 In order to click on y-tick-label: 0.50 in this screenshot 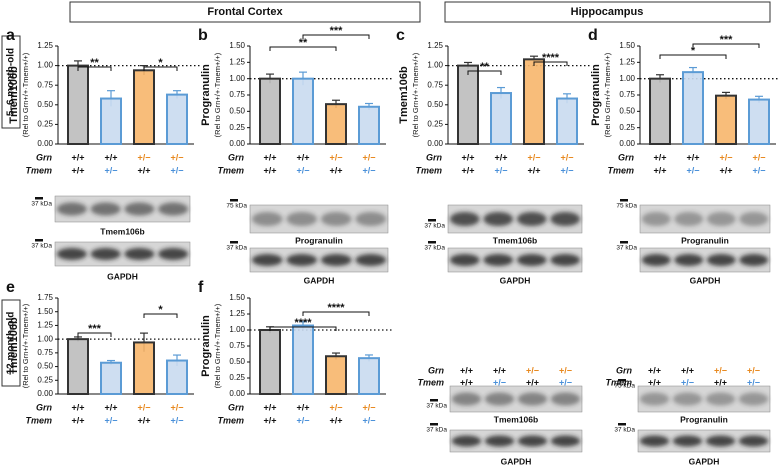, I will do `click(627, 110)`.